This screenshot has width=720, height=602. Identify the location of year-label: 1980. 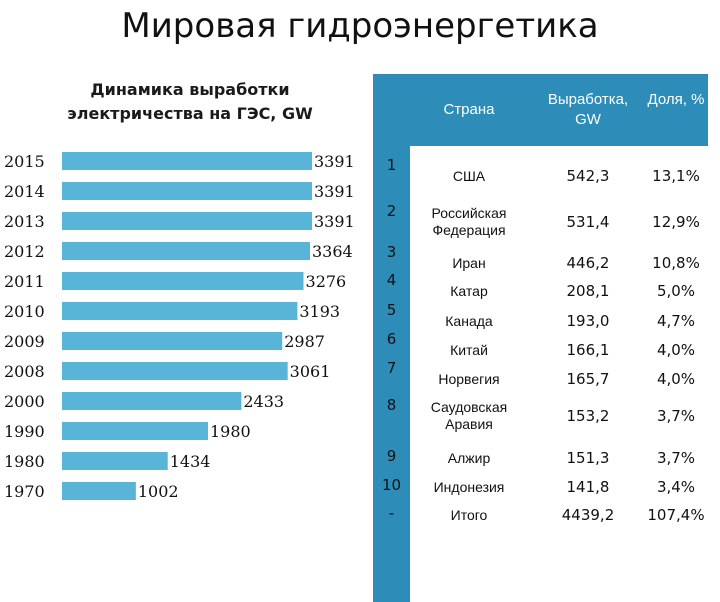
(24, 461).